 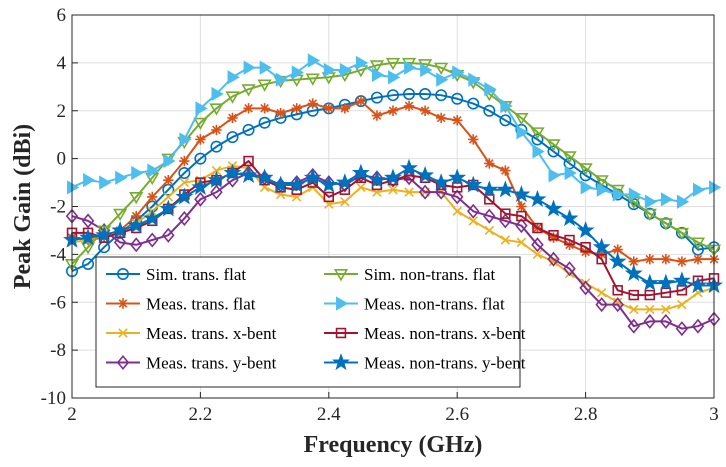 What do you see at coordinates (58, 207) in the screenshot?
I see `y-tick-label: -2` at bounding box center [58, 207].